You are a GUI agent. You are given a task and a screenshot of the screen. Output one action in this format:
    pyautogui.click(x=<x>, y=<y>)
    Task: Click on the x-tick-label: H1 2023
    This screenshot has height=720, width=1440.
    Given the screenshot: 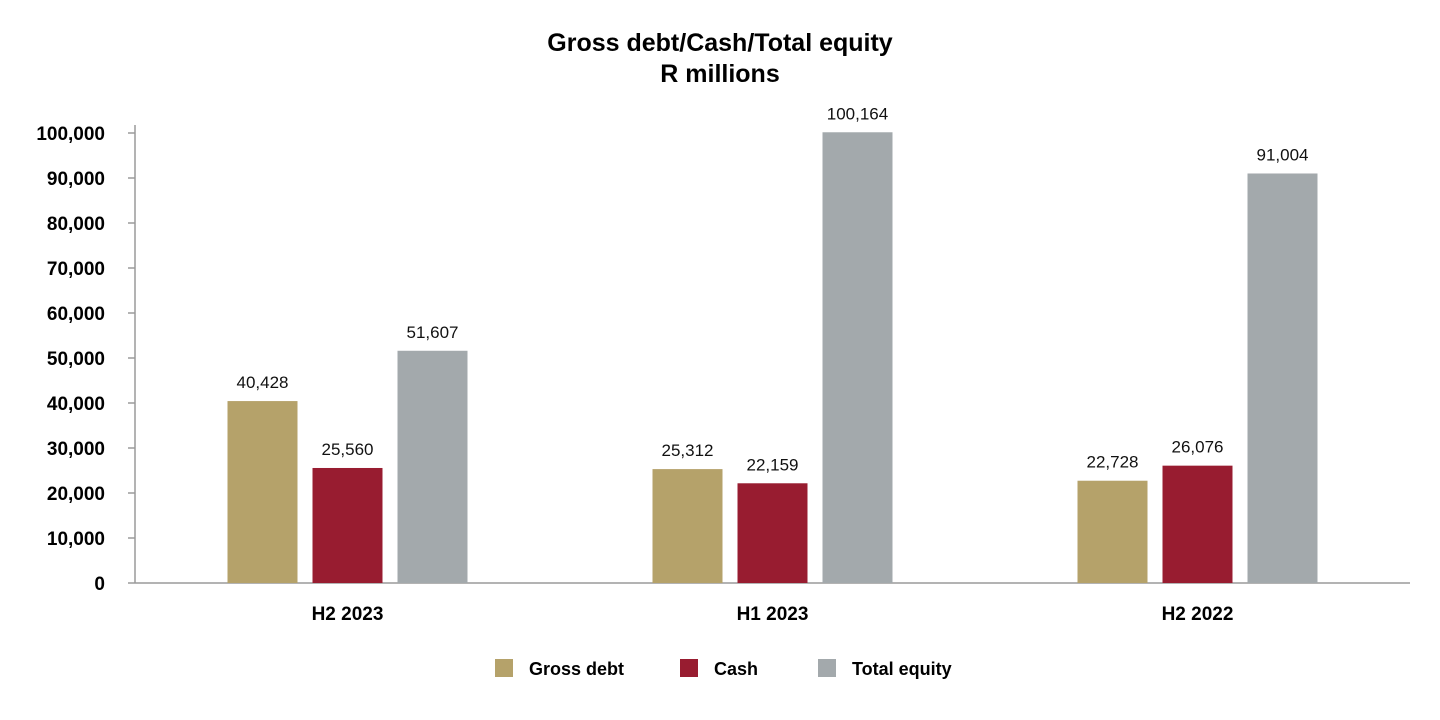 What is the action you would take?
    pyautogui.click(x=773, y=614)
    